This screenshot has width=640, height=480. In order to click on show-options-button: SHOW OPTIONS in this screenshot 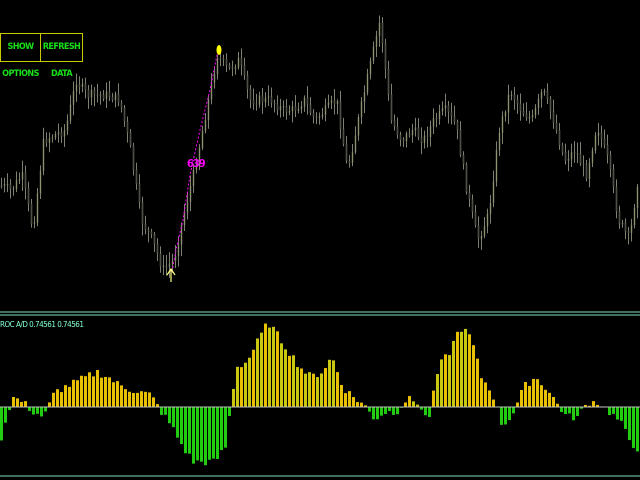, I will do `click(20, 56)`.